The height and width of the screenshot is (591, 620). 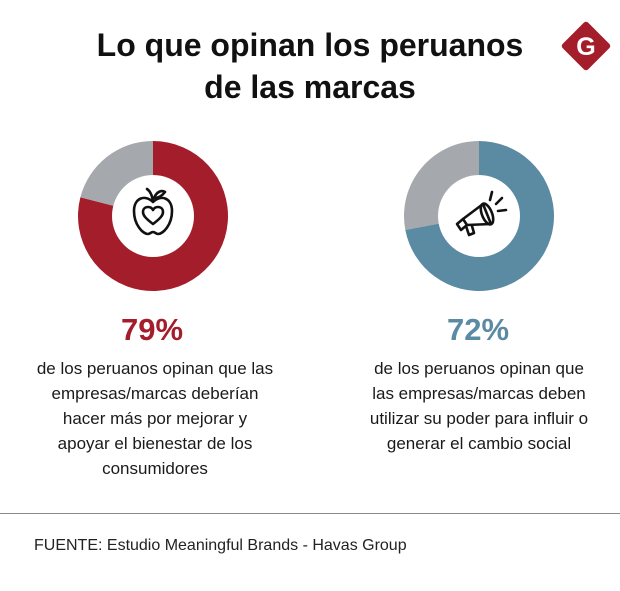 I want to click on donut-1-hole, so click(x=153, y=216).